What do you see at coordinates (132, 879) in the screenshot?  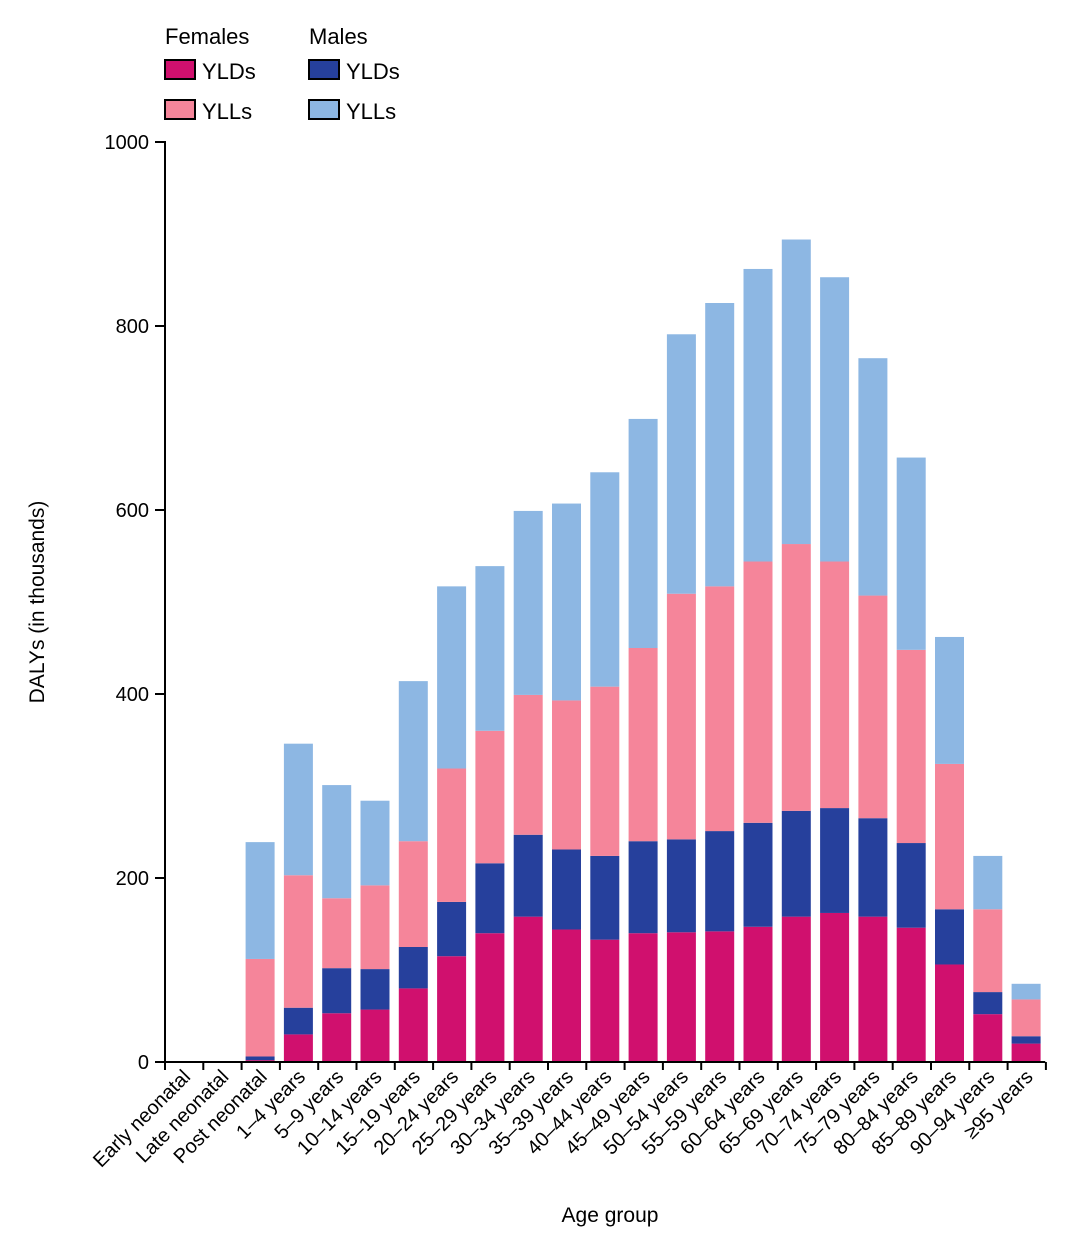 I see `y-tick-label: 200` at bounding box center [132, 879].